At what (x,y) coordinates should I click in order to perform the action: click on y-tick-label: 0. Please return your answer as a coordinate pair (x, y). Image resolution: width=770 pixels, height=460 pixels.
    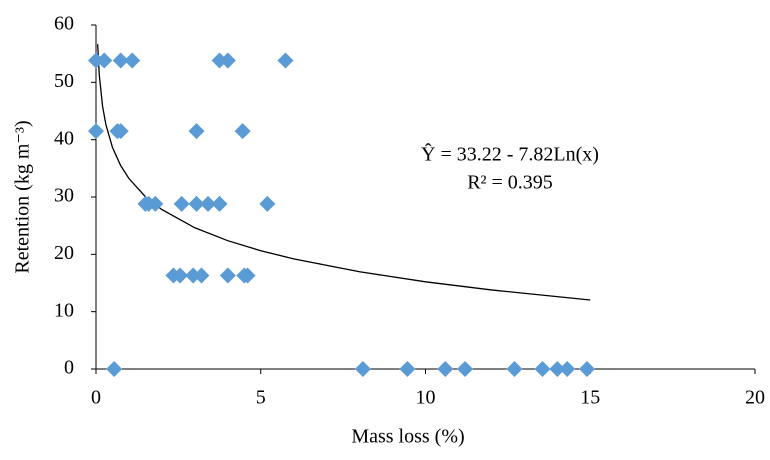
    Looking at the image, I should click on (69, 368).